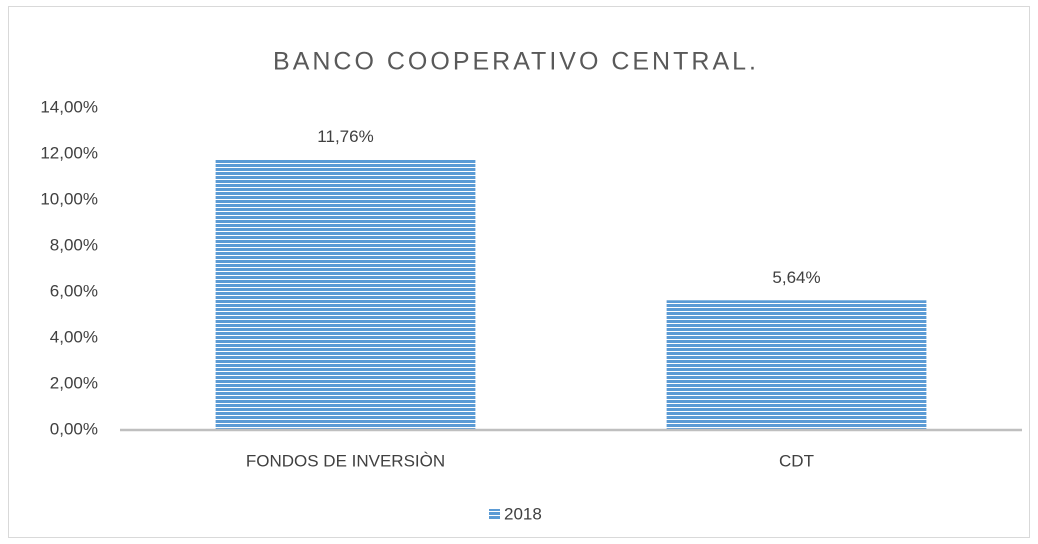 This screenshot has height=544, width=1038. I want to click on y-tick-label: 6,00%, so click(74, 290).